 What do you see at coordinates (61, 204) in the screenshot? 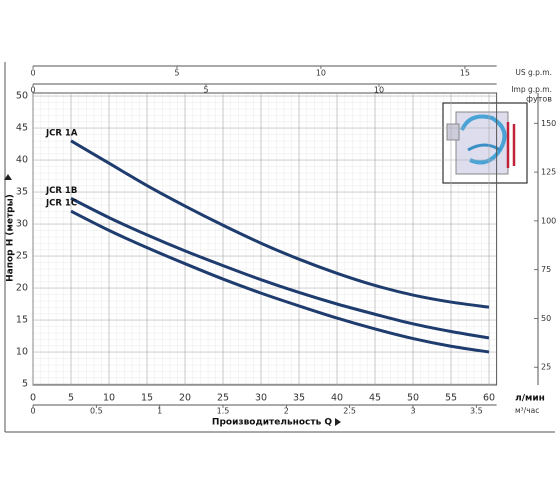
I see `curve-label: JCR 1C` at bounding box center [61, 204].